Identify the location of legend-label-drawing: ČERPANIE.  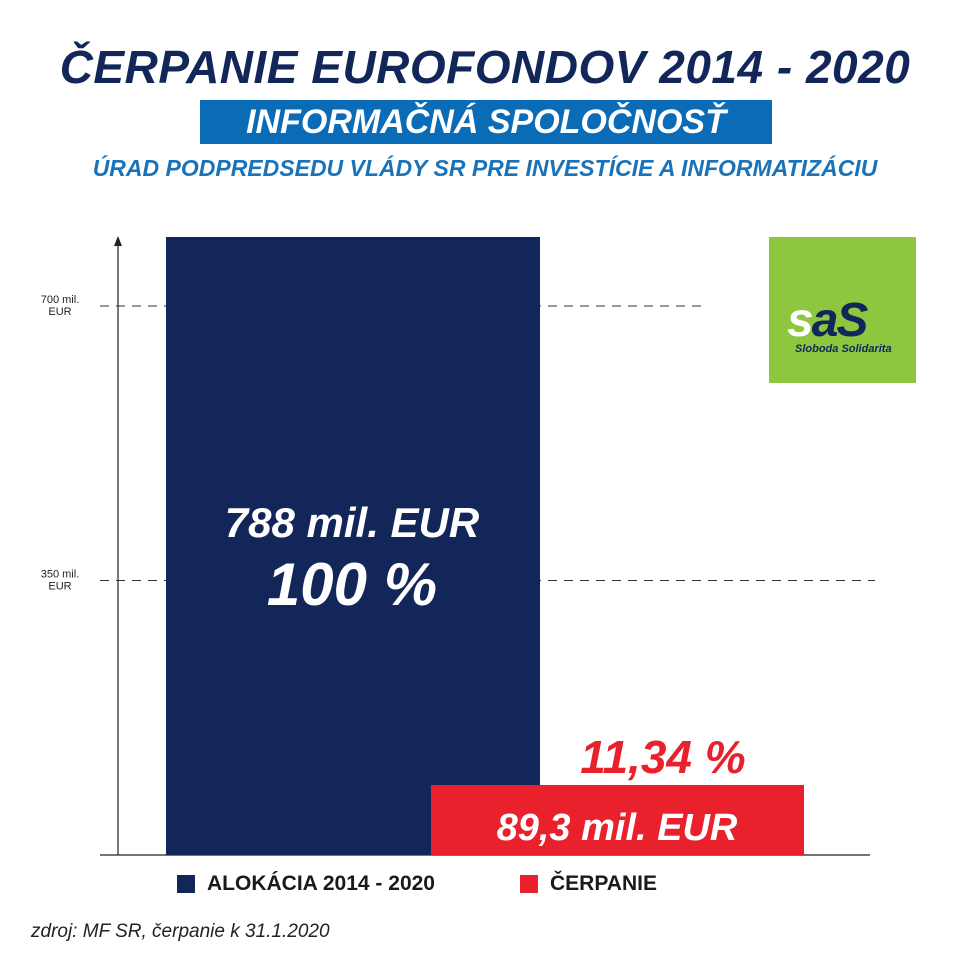
(603, 883).